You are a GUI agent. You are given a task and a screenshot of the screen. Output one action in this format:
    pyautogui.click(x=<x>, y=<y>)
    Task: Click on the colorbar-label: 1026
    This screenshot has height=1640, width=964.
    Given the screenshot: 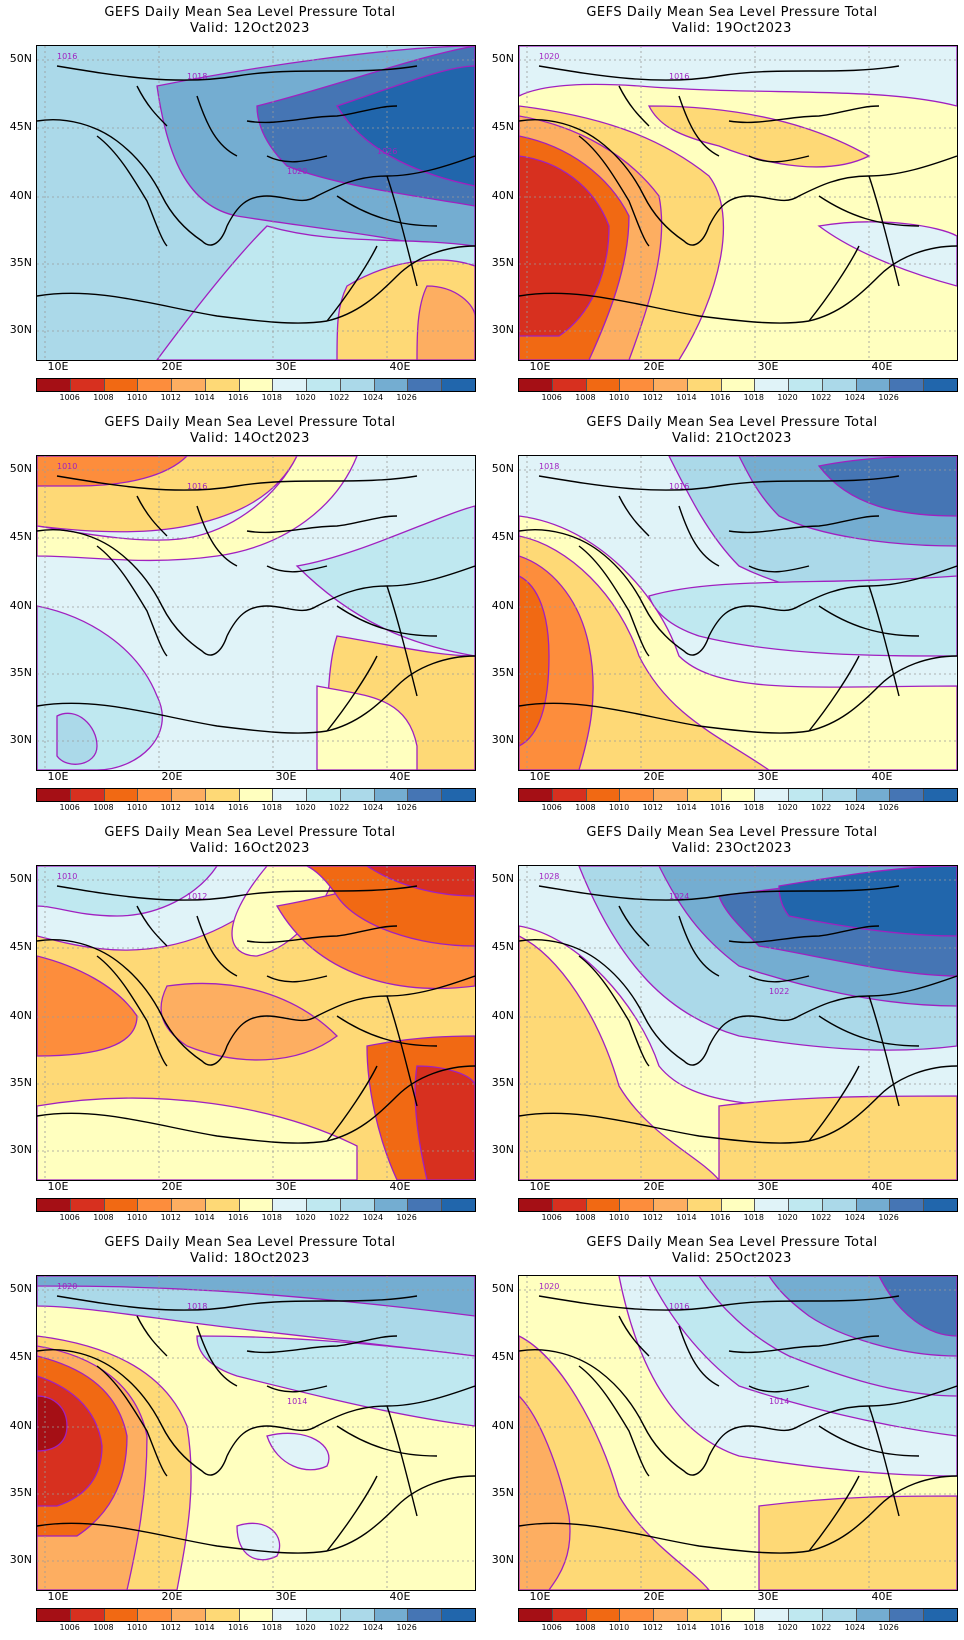 What is the action you would take?
    pyautogui.click(x=406, y=397)
    